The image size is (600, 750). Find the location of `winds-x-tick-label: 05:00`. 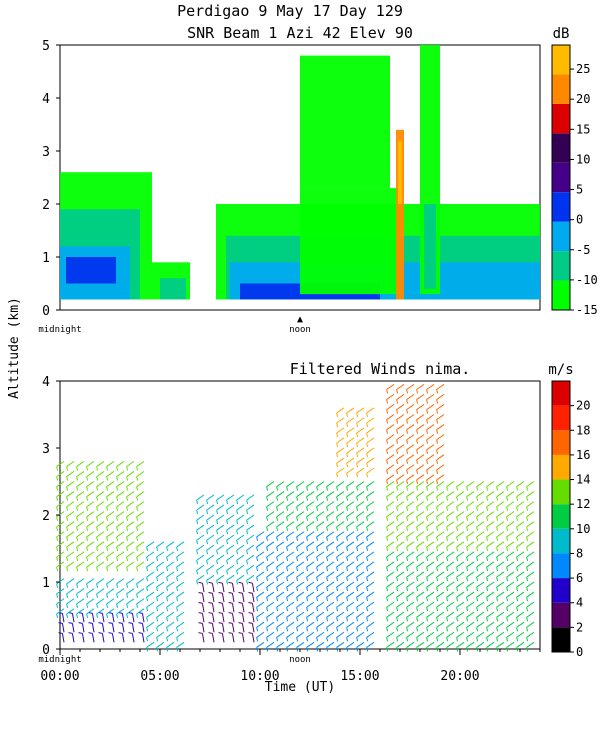

winds-x-tick-label: 05:00 is located at coordinates (159, 676).